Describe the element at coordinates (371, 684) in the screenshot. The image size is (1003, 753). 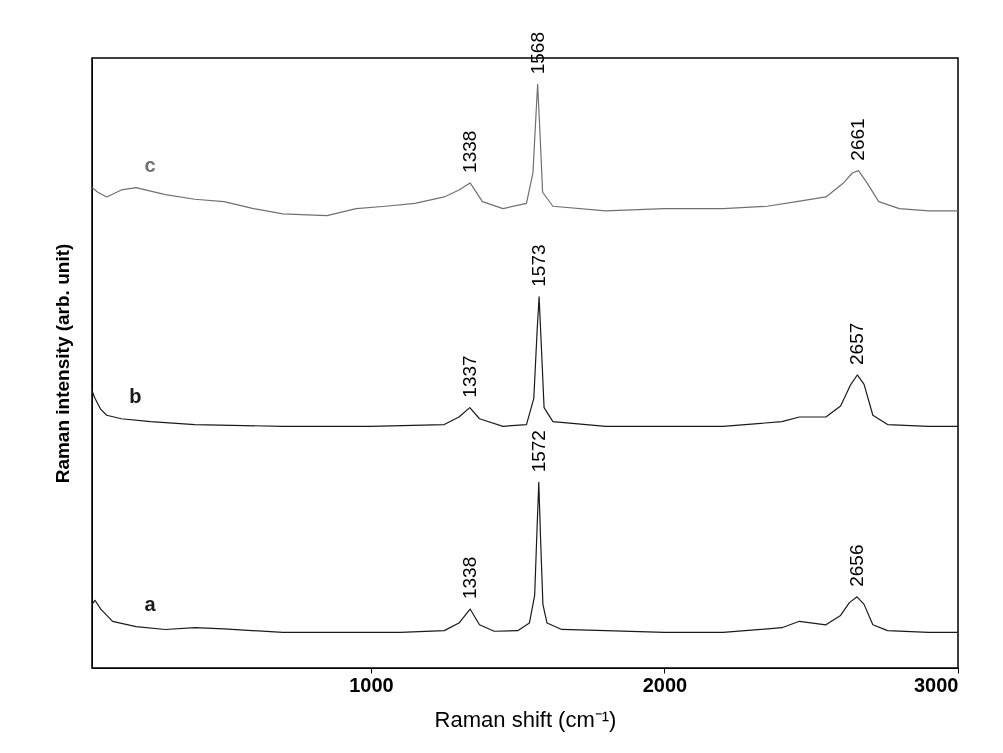
I see `x-tick-label: 1000` at that location.